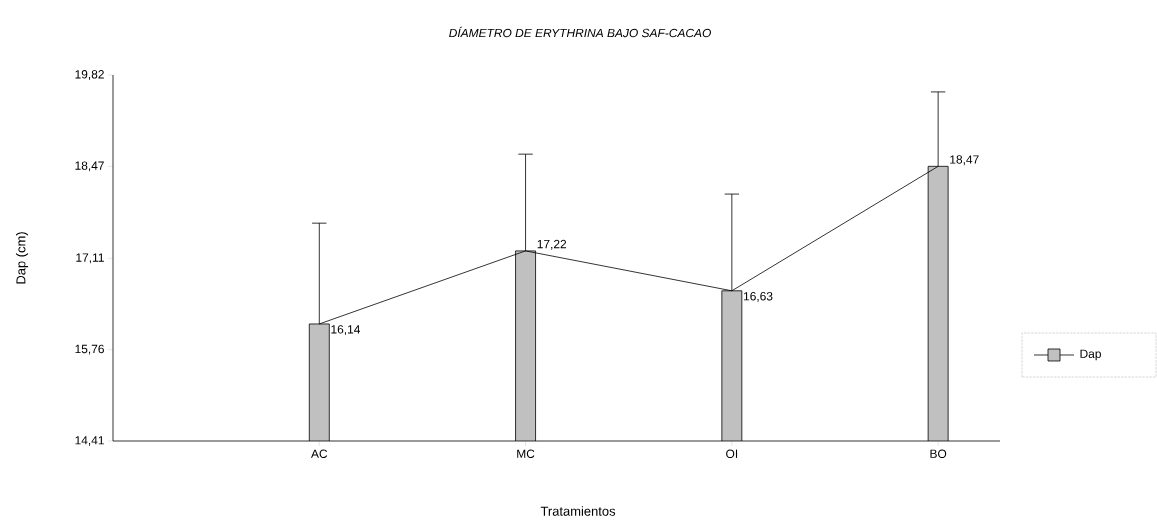  Describe the element at coordinates (578, 511) in the screenshot. I see `x-axis-title: Tratamientos` at that location.